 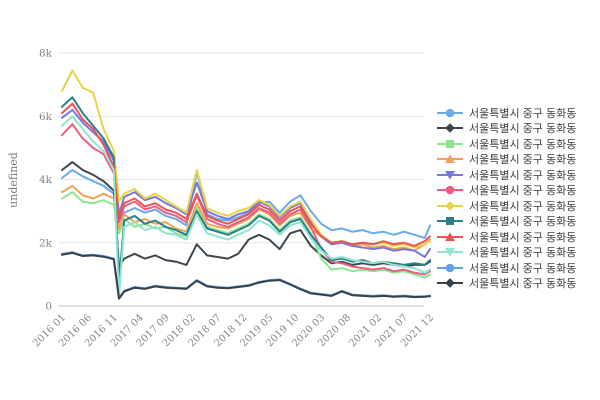 I want to click on legend-item-11: 서울특별시 중구 동화동, so click(x=518, y=284).